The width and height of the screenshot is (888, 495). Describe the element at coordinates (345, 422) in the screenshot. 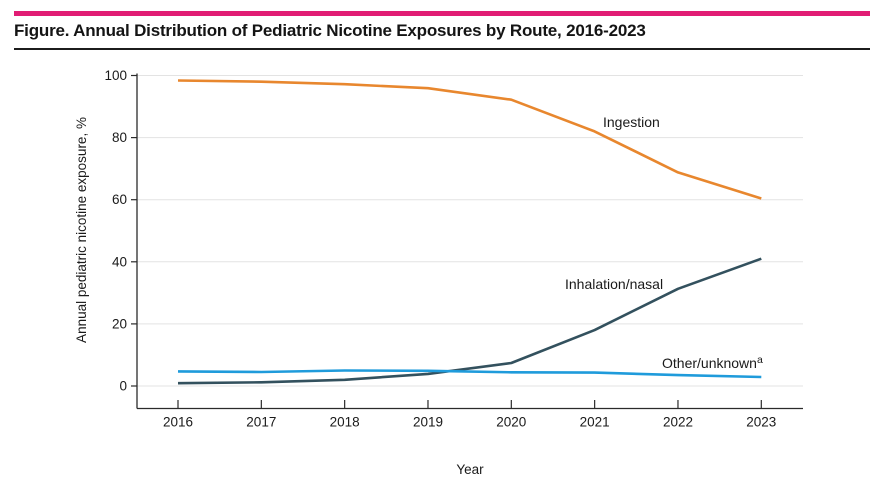

I see `x-tick-label: 2018` at that location.